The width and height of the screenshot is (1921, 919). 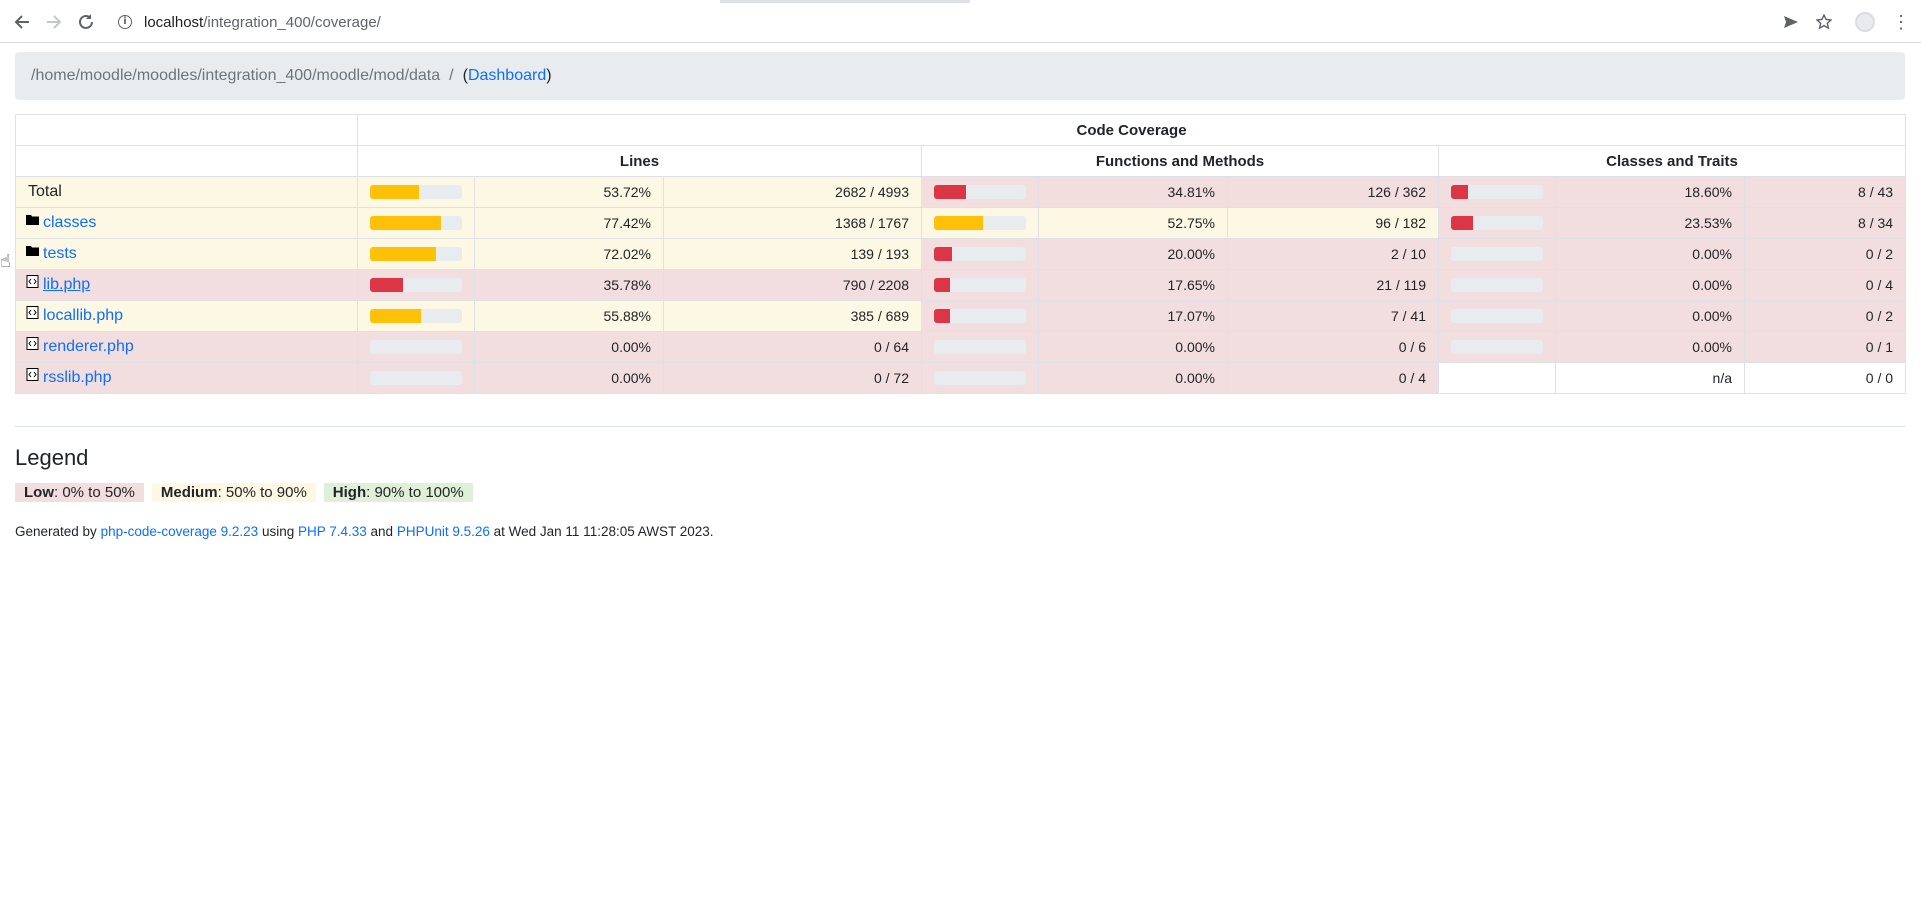 What do you see at coordinates (1333, 378) in the screenshot?
I see `func-frac: 0 / 4` at bounding box center [1333, 378].